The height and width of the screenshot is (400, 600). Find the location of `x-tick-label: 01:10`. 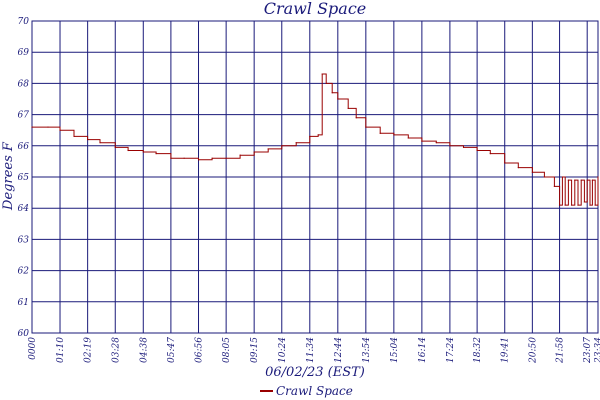

x-tick-label: 01:10 is located at coordinates (61, 350).